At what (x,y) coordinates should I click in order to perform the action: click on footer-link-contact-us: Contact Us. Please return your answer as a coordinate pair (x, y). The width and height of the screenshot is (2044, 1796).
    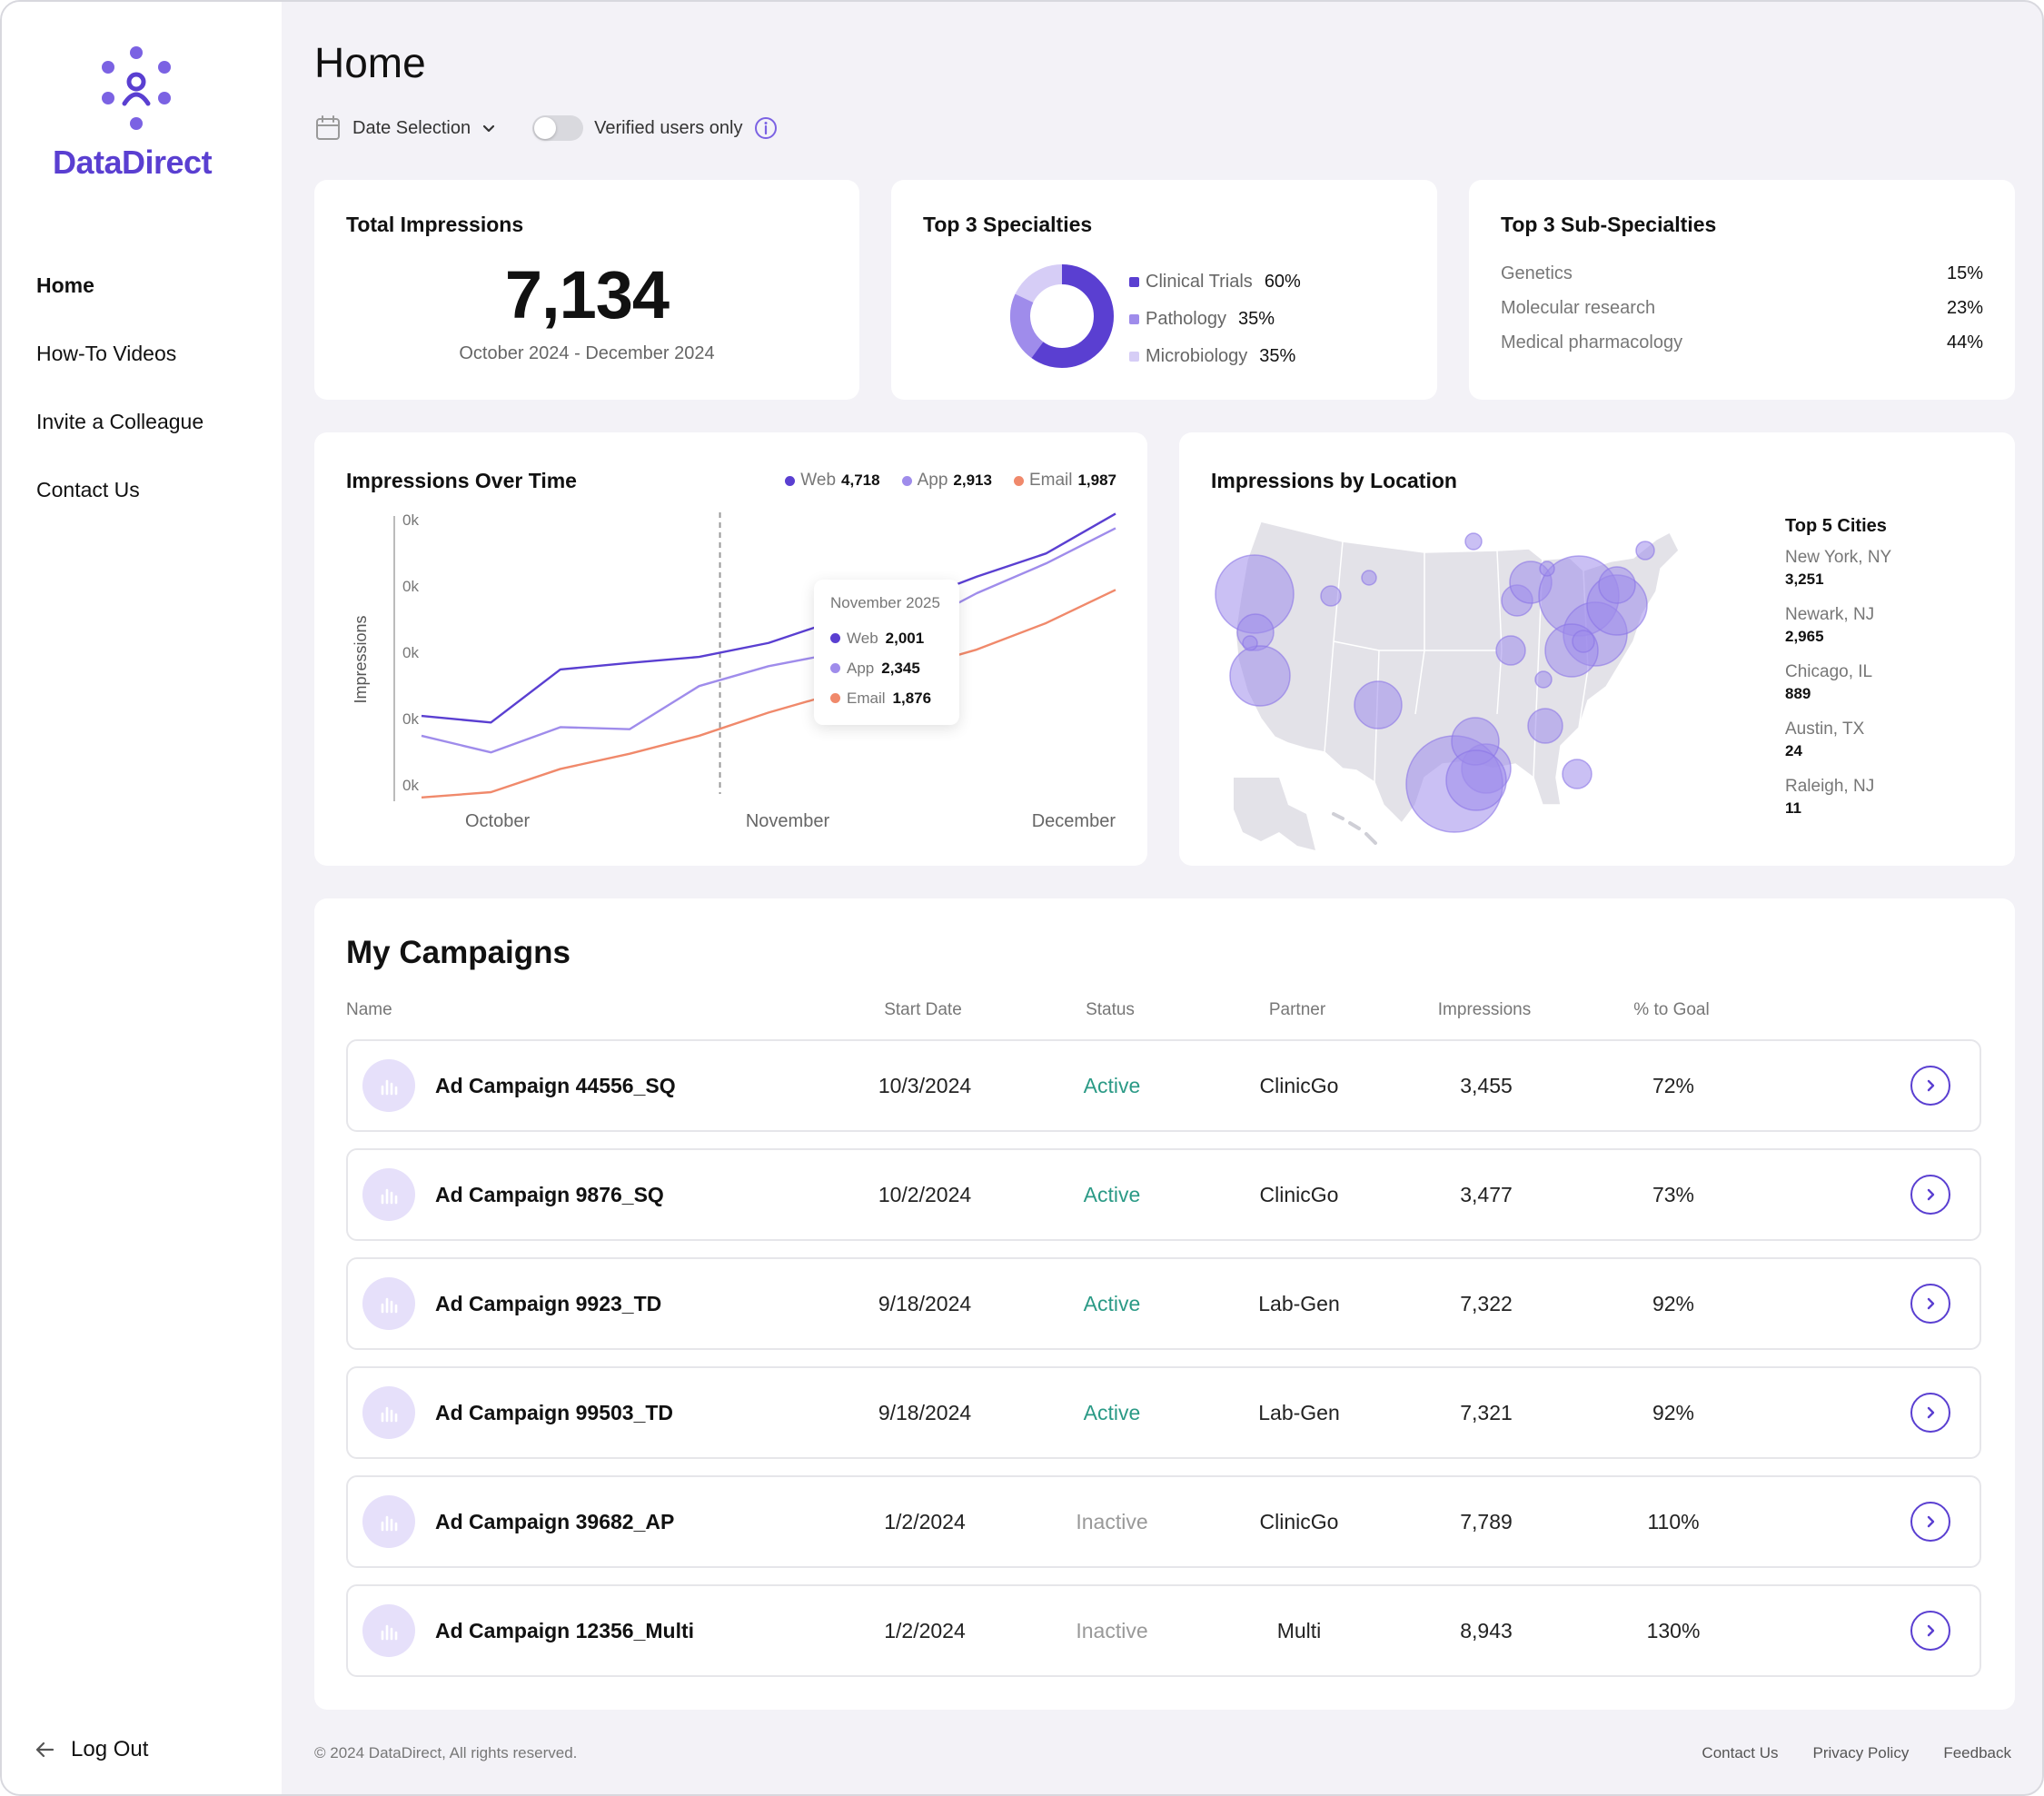
    Looking at the image, I should click on (1741, 1752).